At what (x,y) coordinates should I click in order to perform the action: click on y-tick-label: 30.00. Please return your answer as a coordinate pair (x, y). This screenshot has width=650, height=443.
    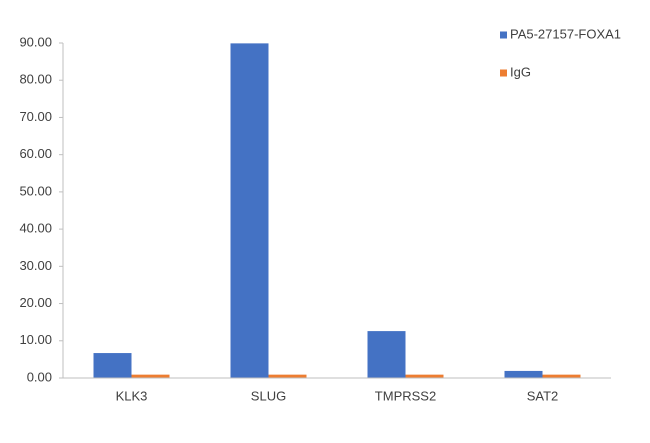
    Looking at the image, I should click on (35, 265).